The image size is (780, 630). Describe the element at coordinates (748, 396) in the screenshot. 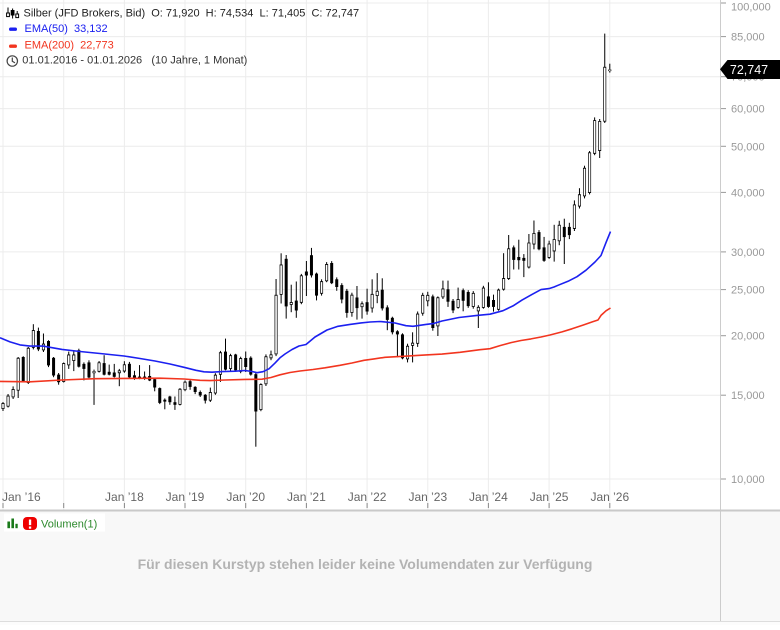

I see `svg-text: 15,000` at that location.